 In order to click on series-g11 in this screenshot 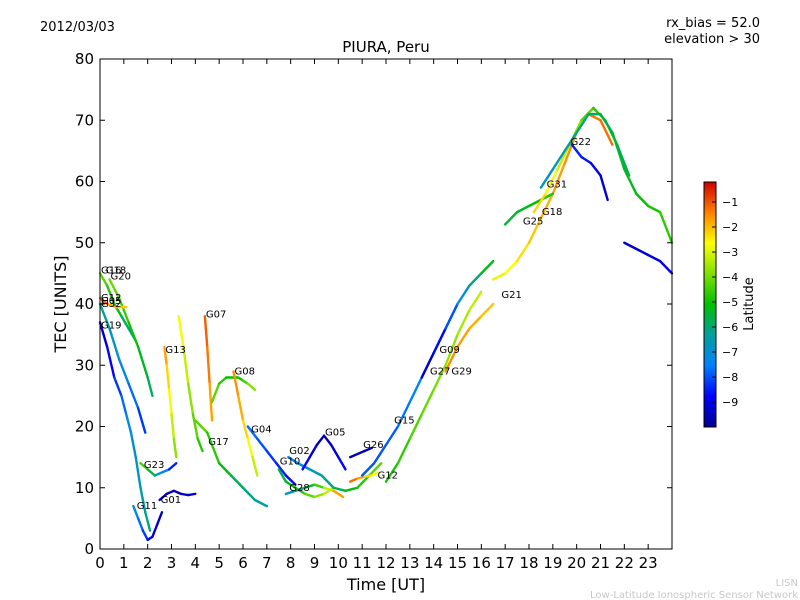, I will do `click(148, 523)`.